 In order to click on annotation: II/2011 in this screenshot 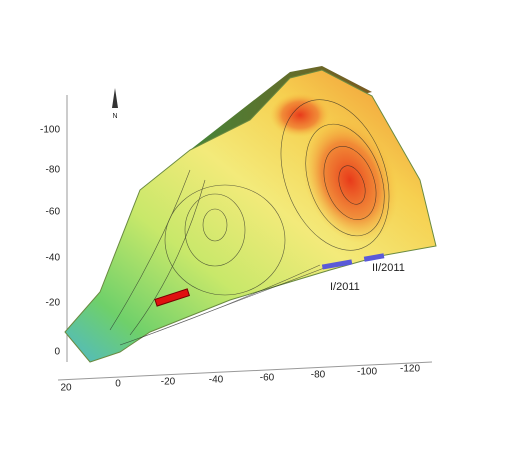, I will do `click(388, 268)`.